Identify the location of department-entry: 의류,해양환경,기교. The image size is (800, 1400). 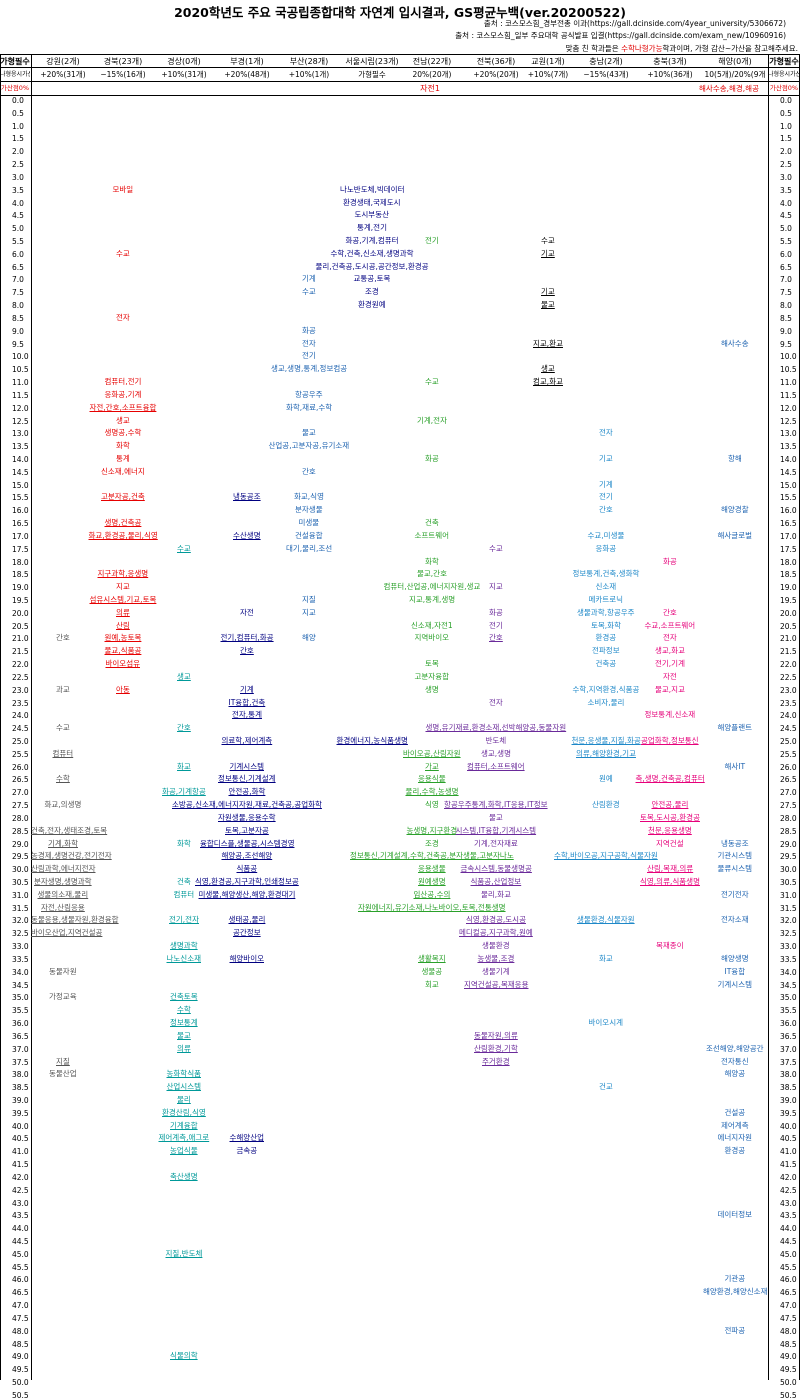
(606, 753).